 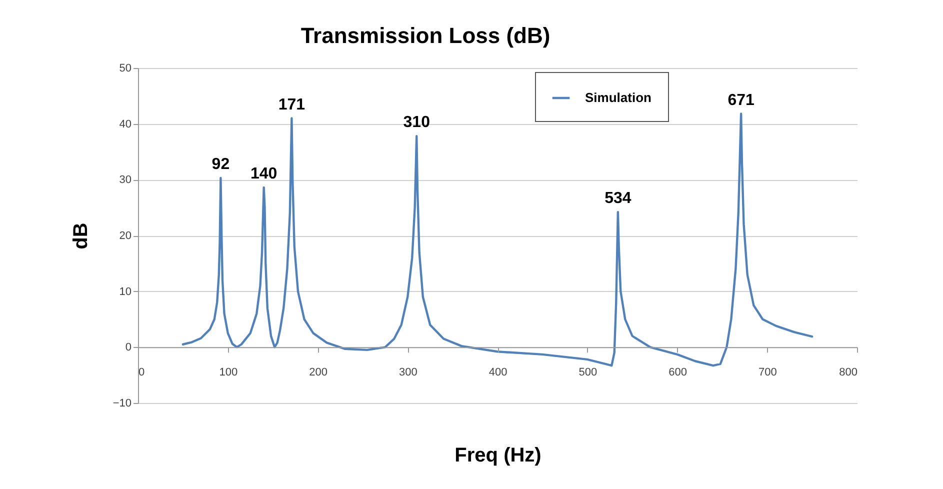 I want to click on y-tick-label: 50, so click(x=125, y=68).